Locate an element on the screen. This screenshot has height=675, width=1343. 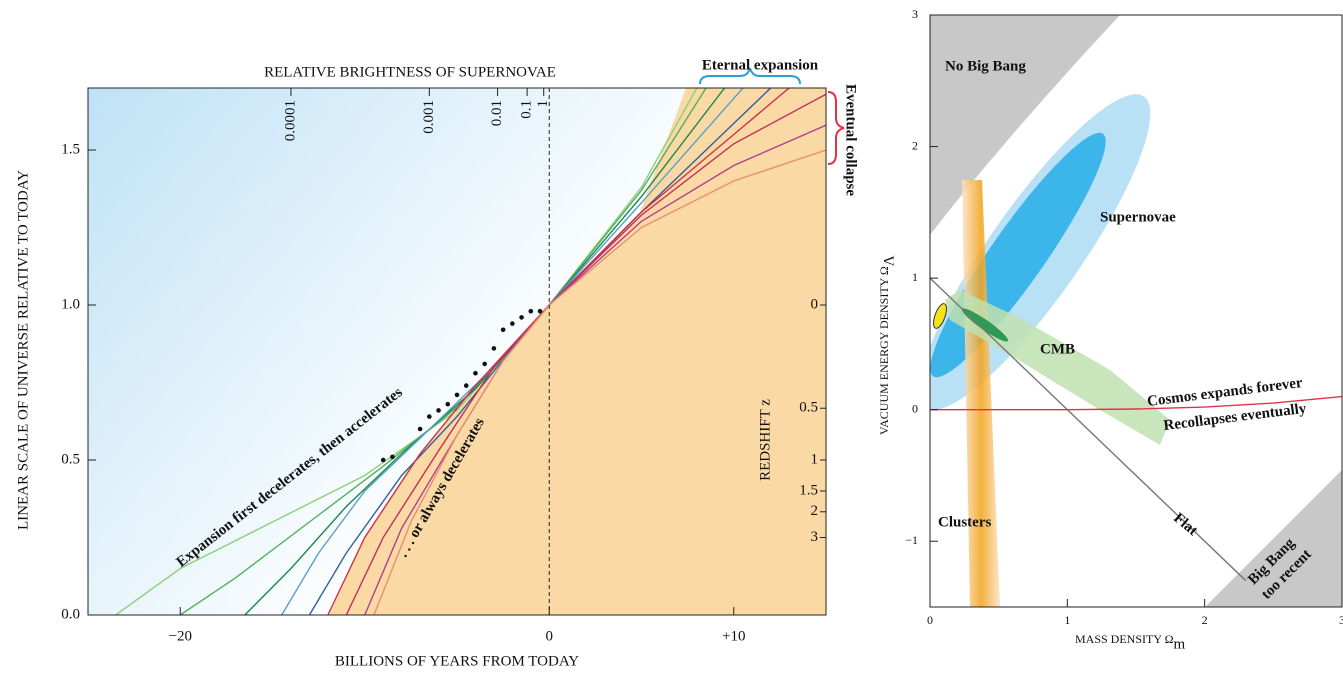
y-axis-title: VACUUM ENERGY DENSITY Ω is located at coordinates (884, 350).